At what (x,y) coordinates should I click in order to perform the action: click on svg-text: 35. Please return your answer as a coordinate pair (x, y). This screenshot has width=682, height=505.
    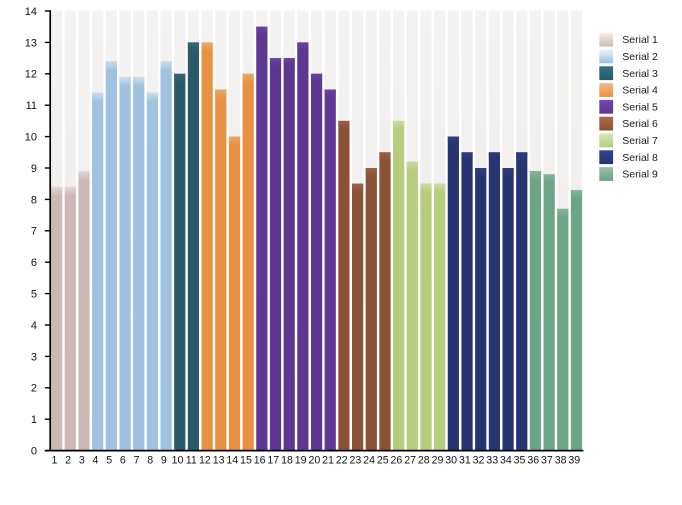
    Looking at the image, I should click on (520, 460).